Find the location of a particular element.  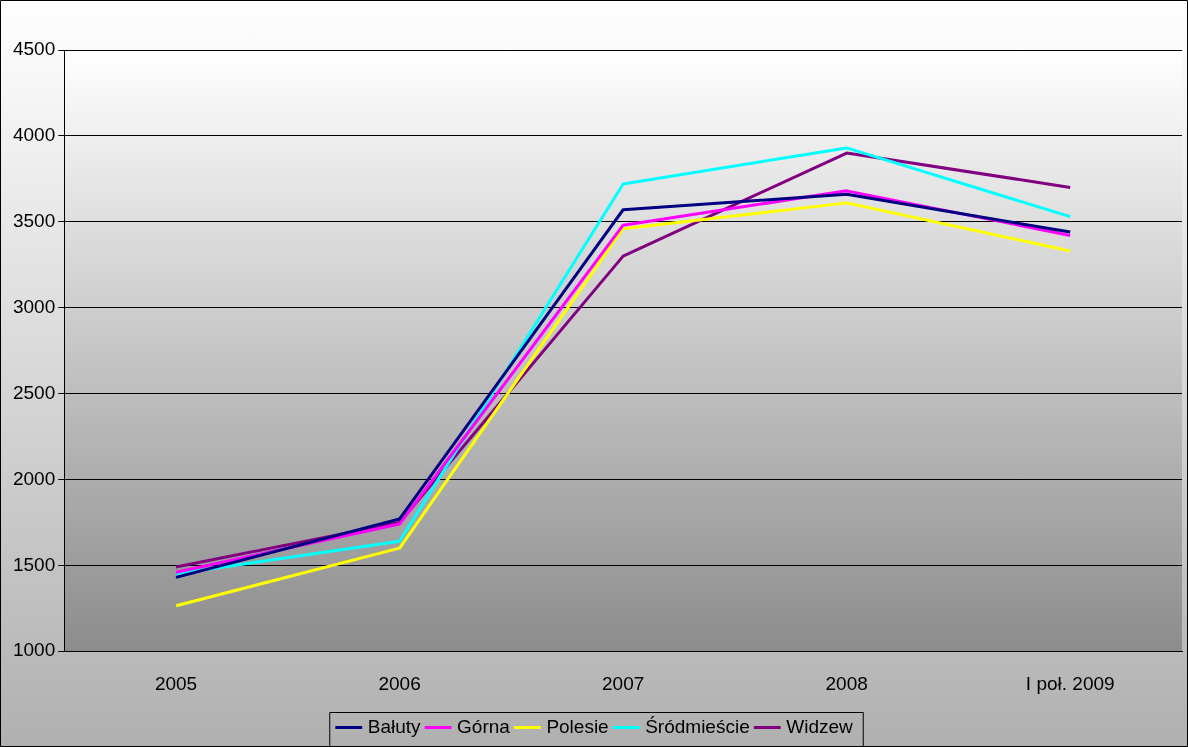

y-tick-label: 1000 is located at coordinates (34, 650).